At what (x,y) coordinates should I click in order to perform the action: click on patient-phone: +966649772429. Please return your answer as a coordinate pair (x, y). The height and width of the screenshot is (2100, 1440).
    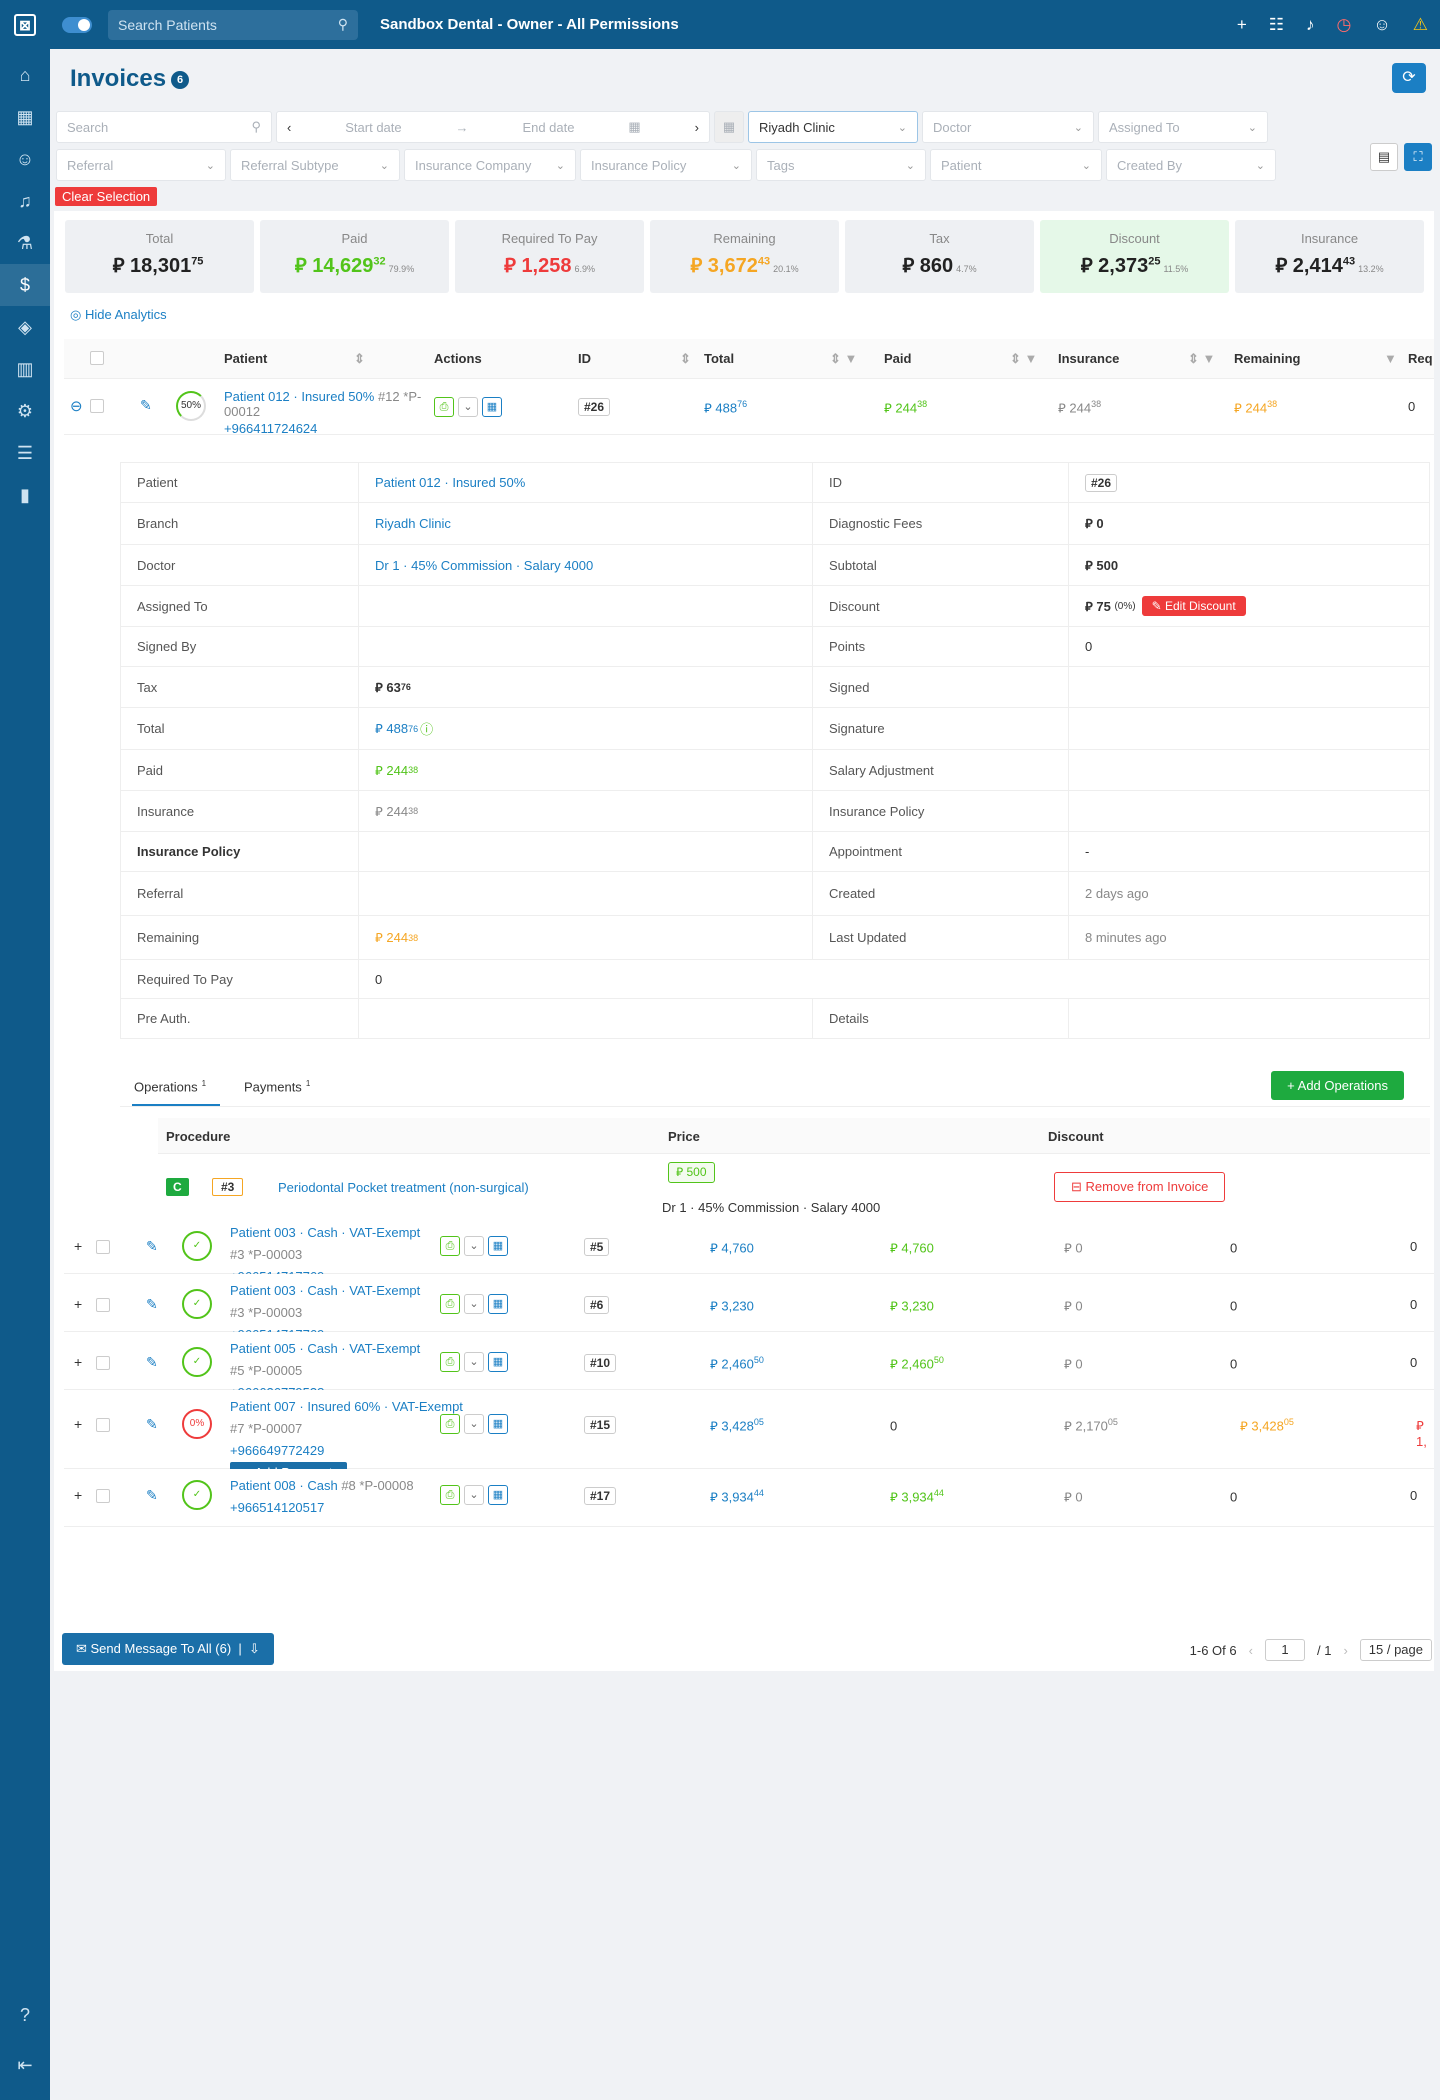
    Looking at the image, I should click on (277, 1450).